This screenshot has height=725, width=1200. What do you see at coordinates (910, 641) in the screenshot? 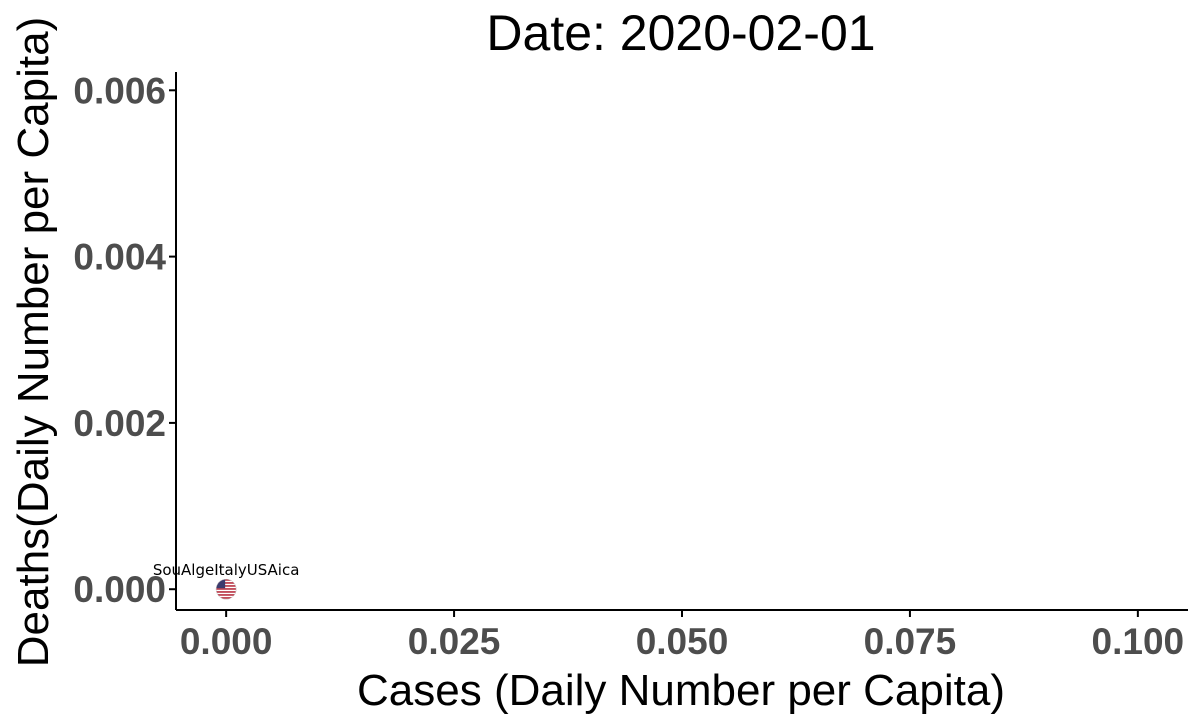
I see `x-tick-label: 0.075` at bounding box center [910, 641].